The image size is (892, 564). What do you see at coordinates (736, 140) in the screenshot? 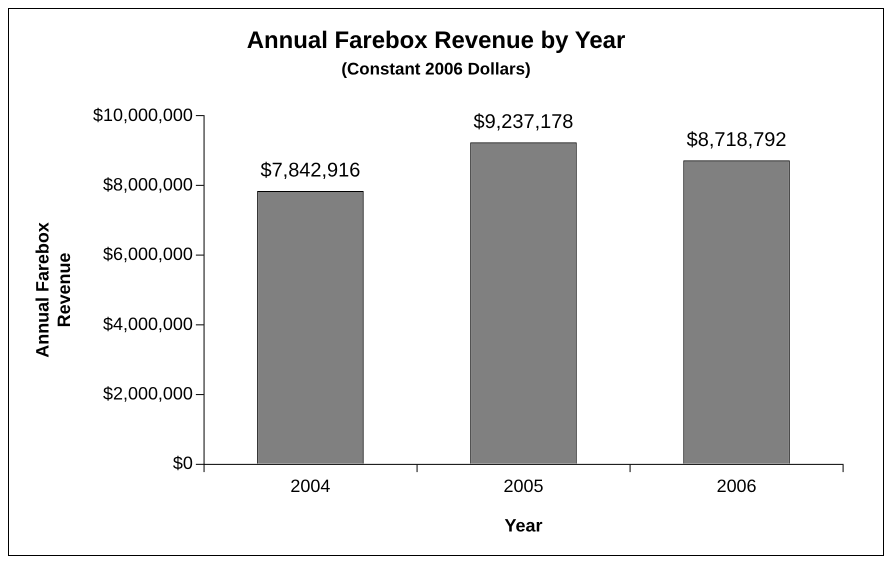
I see `data-label: $8,718,792` at bounding box center [736, 140].